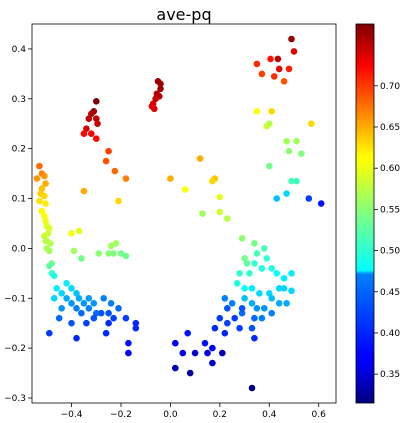 The height and width of the screenshot is (423, 405). Describe the element at coordinates (390, 293) in the screenshot. I see `colorbar-tick-label: 0.45` at that location.